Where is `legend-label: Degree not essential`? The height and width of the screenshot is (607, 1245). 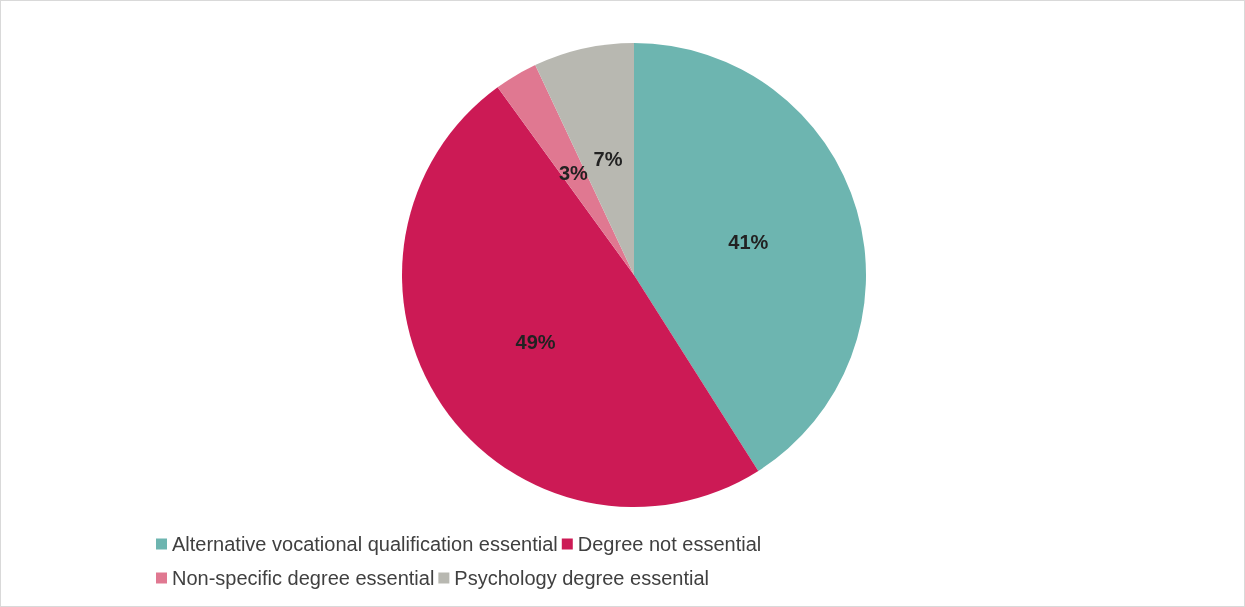
legend-label: Degree not essential is located at coordinates (669, 544).